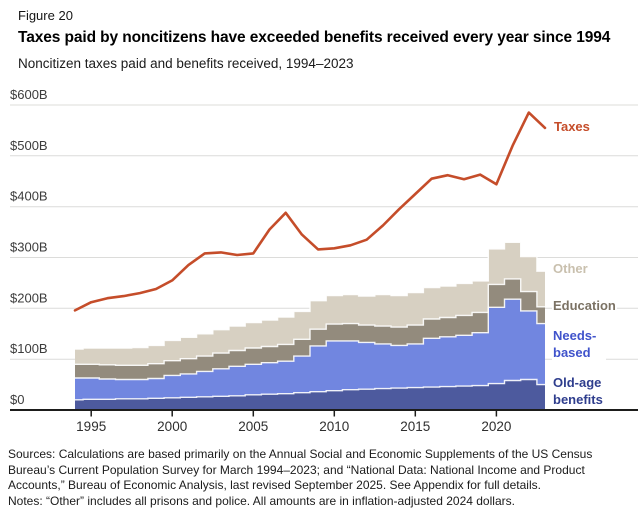  I want to click on y-tick-label: $0, so click(17, 399).